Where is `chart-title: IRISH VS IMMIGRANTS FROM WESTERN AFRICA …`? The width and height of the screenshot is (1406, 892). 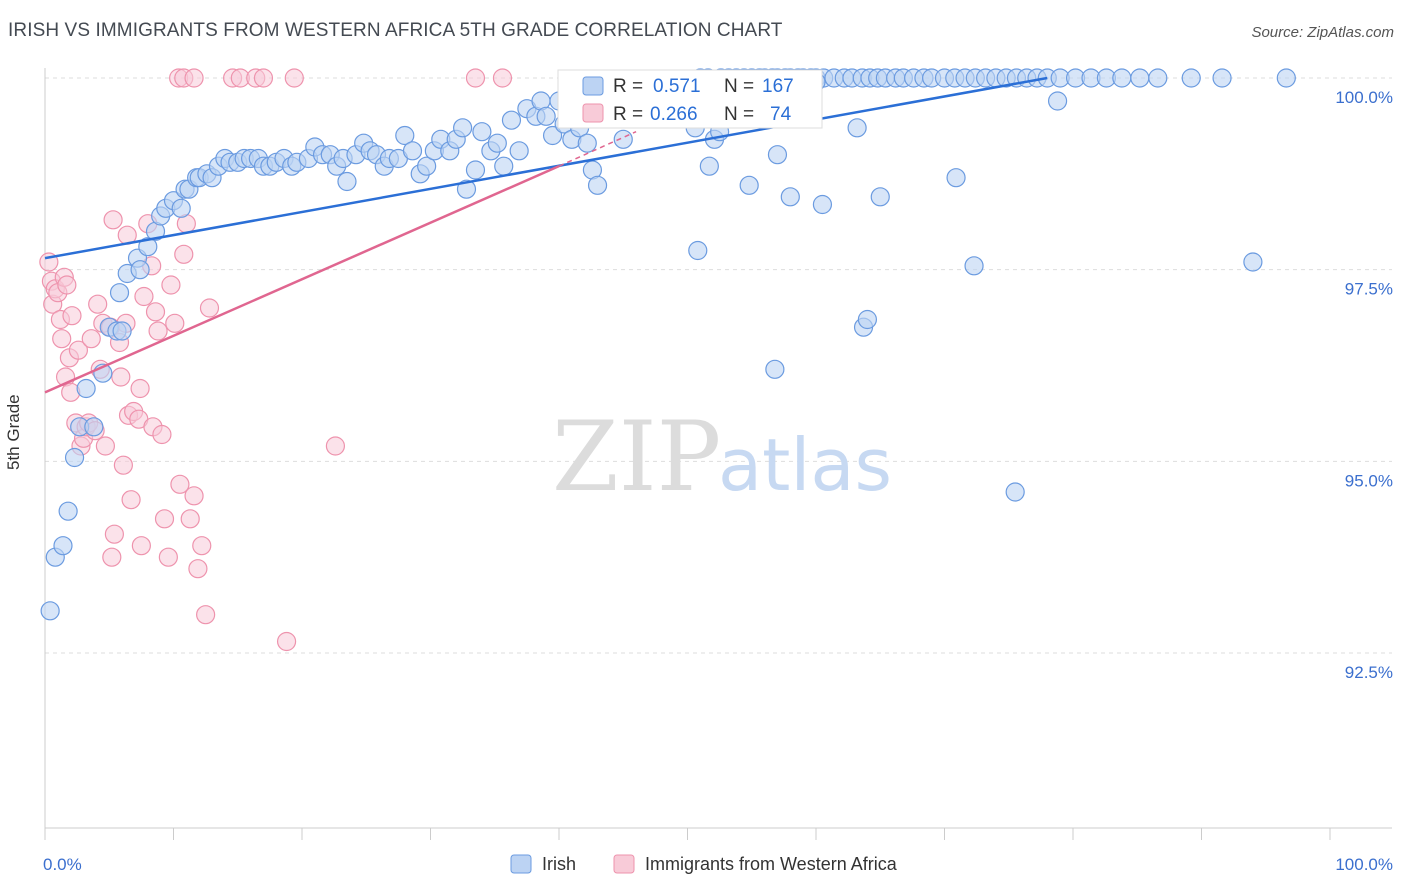 chart-title: IRISH VS IMMIGRANTS FROM WESTERN AFRICA … is located at coordinates (395, 30).